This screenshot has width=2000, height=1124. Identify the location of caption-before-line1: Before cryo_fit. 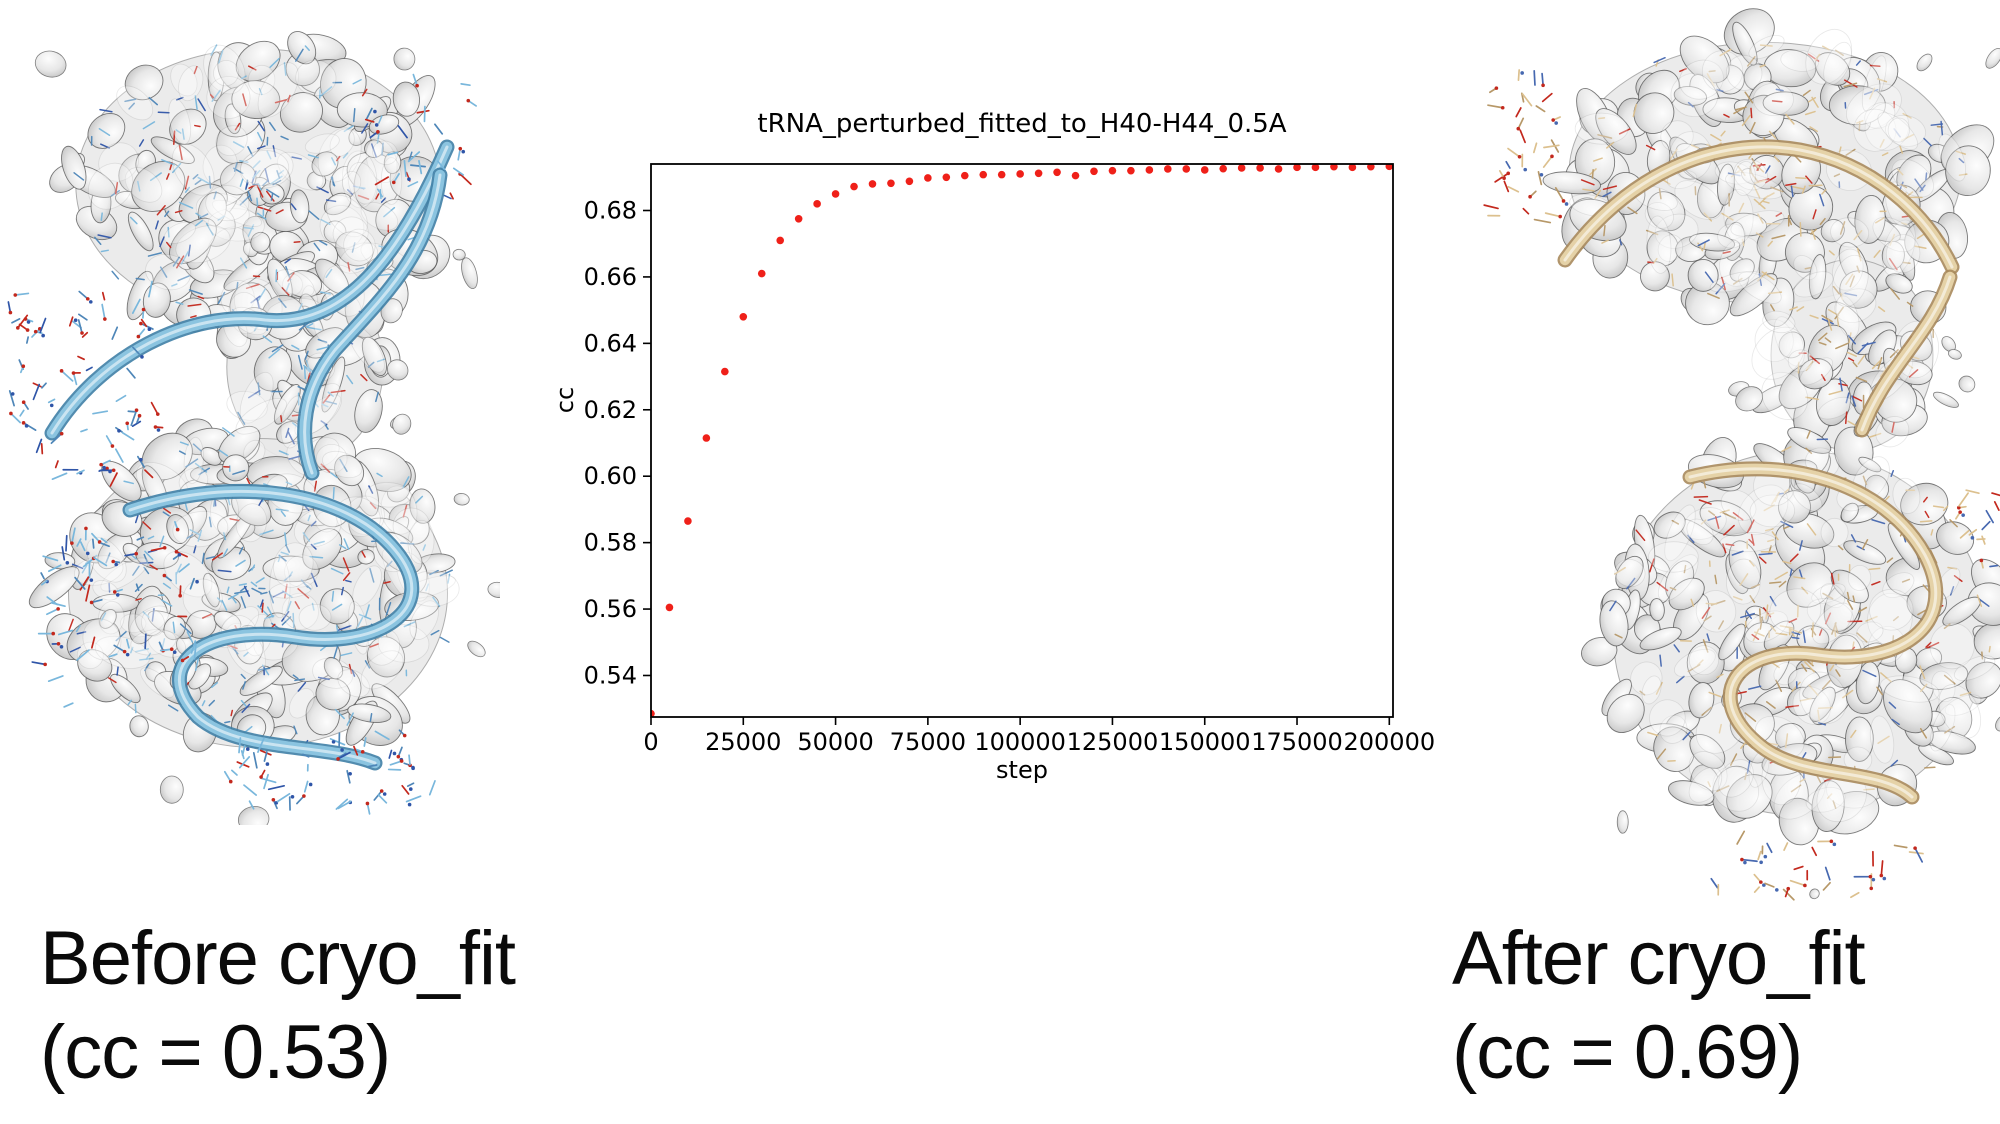
(278, 958).